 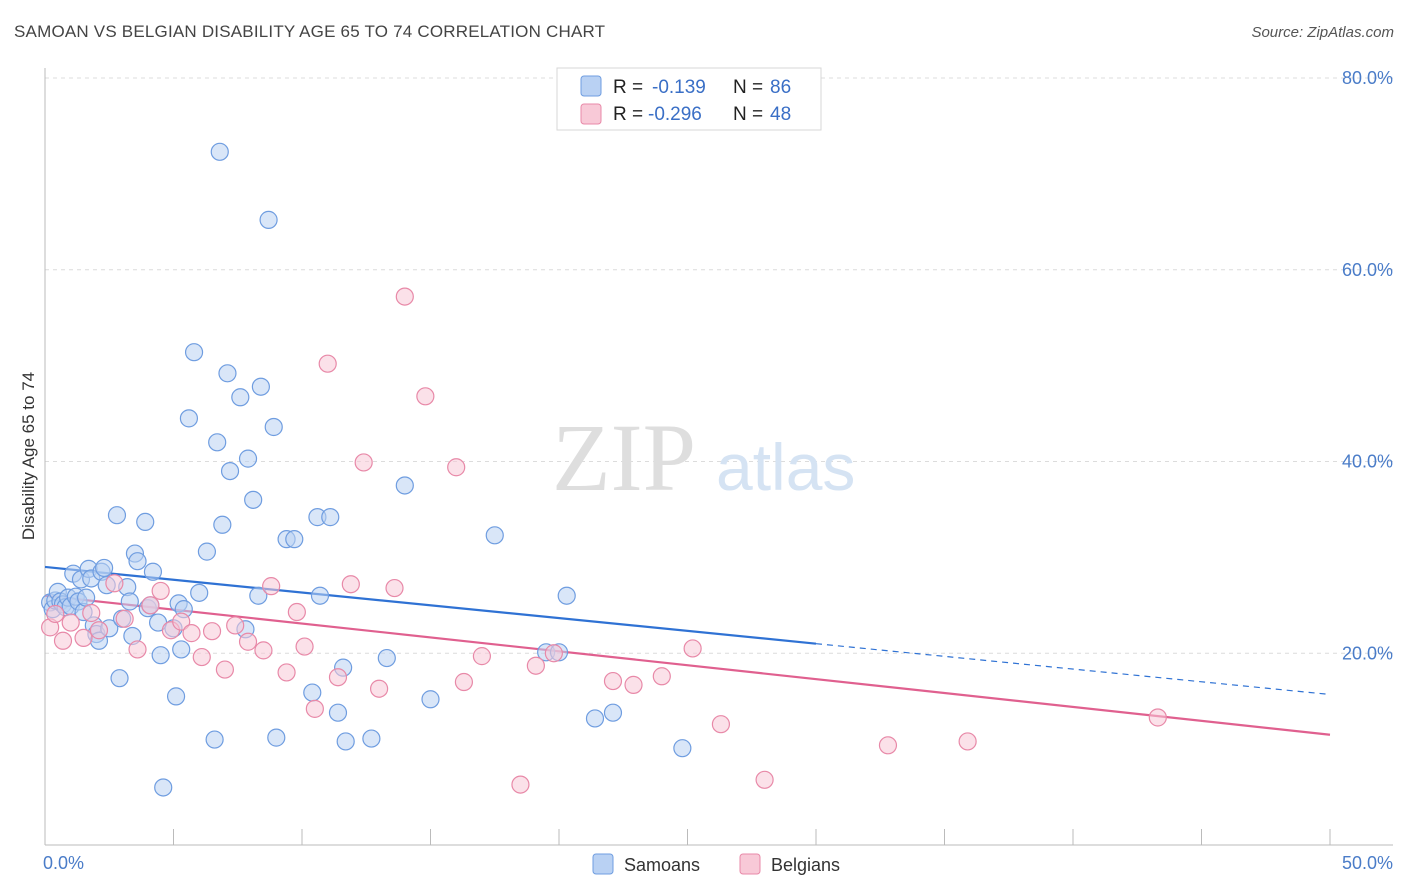 What do you see at coordinates (805, 865) in the screenshot?
I see `bottom-legend-label-belgians: Belgians` at bounding box center [805, 865].